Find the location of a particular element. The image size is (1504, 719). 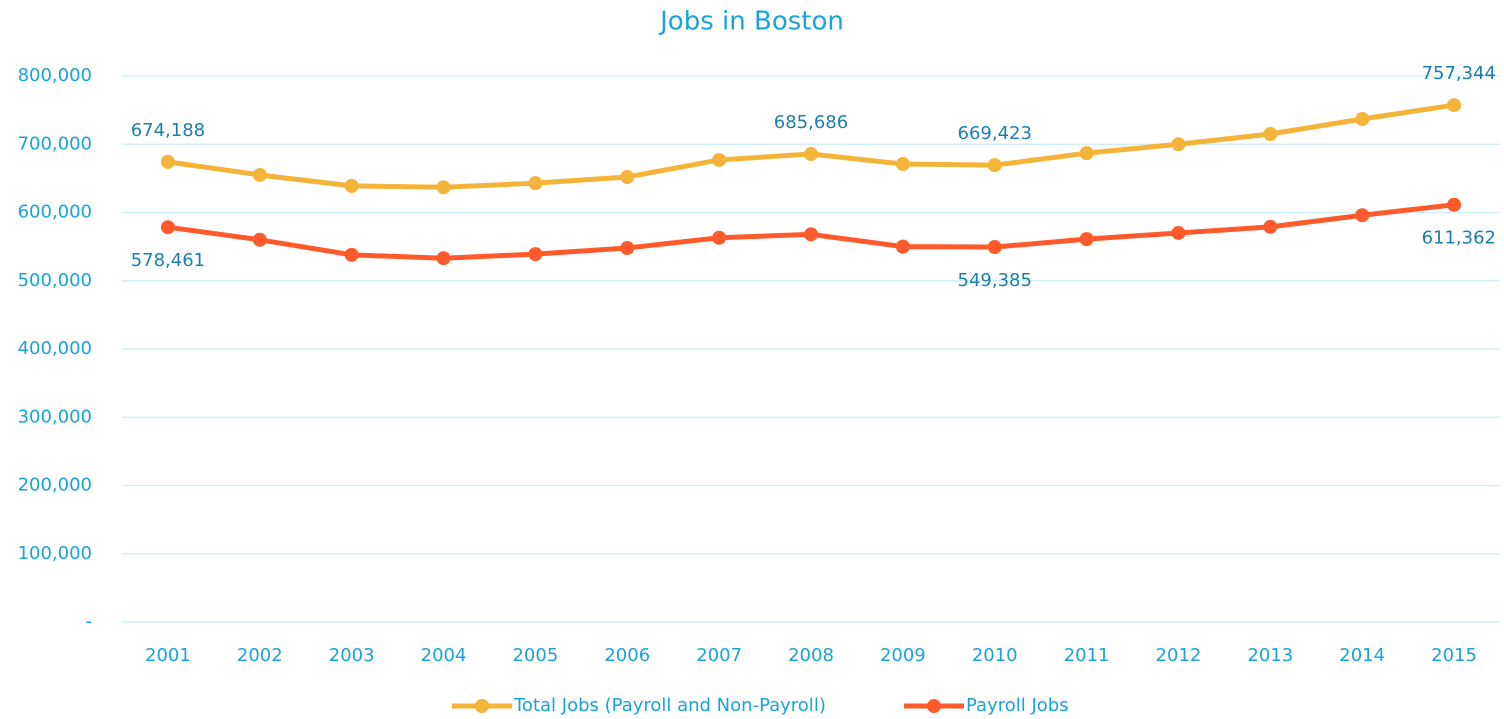

legend-label: Payroll Jobs is located at coordinates (1017, 705).